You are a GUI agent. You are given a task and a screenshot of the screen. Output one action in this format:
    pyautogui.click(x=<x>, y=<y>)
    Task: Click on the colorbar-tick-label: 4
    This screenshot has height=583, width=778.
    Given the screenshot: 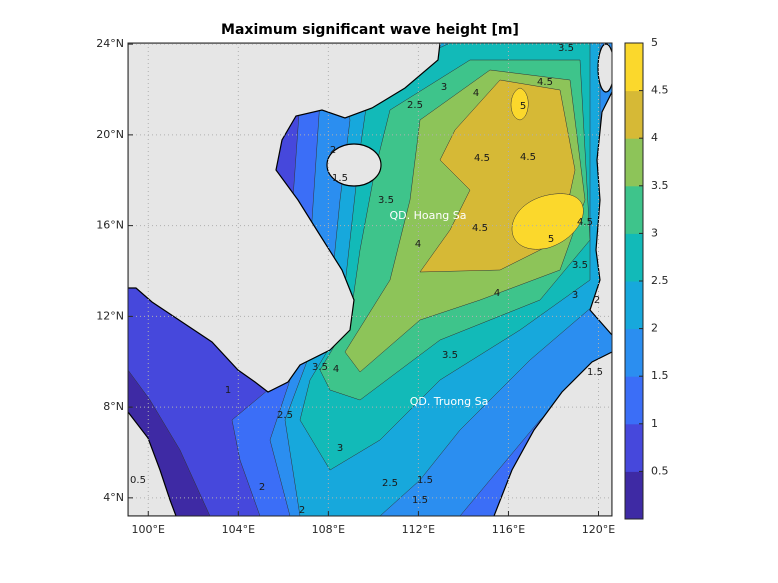 What is the action you would take?
    pyautogui.click(x=654, y=137)
    